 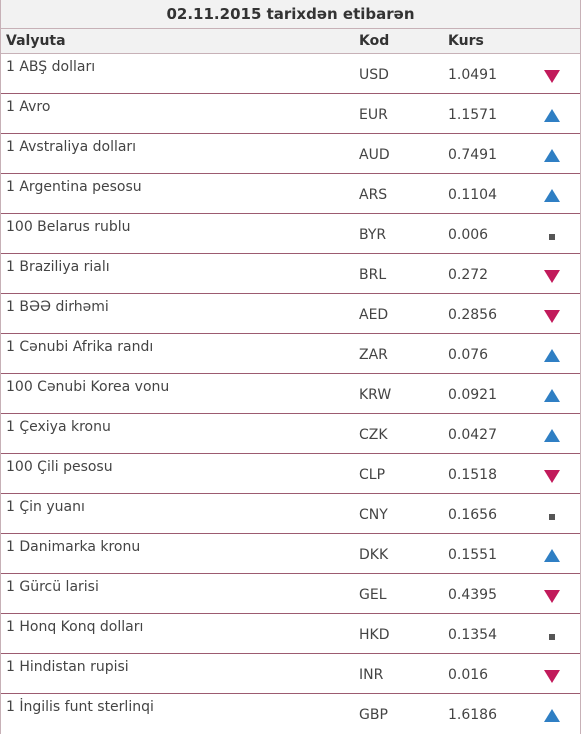 I want to click on currency-rate: 0.1104, so click(x=472, y=195).